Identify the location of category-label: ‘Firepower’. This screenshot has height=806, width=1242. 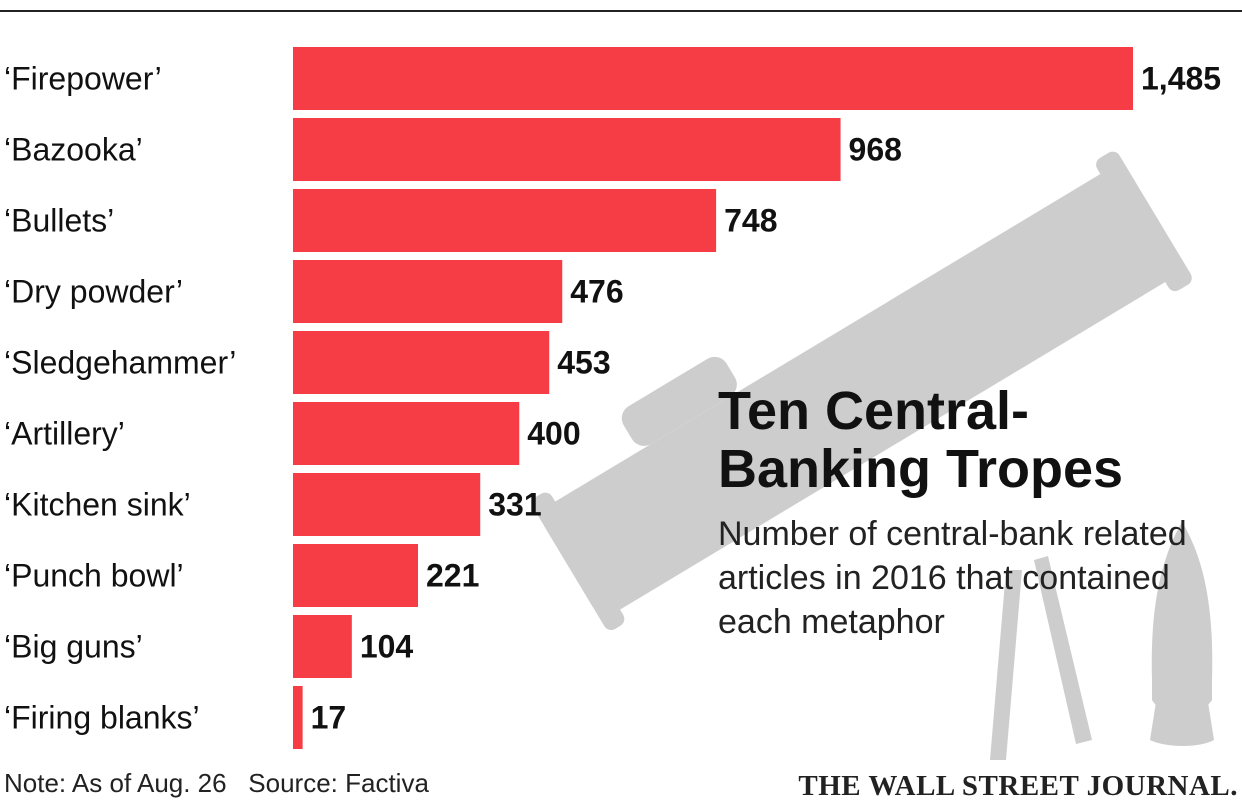
(83, 79).